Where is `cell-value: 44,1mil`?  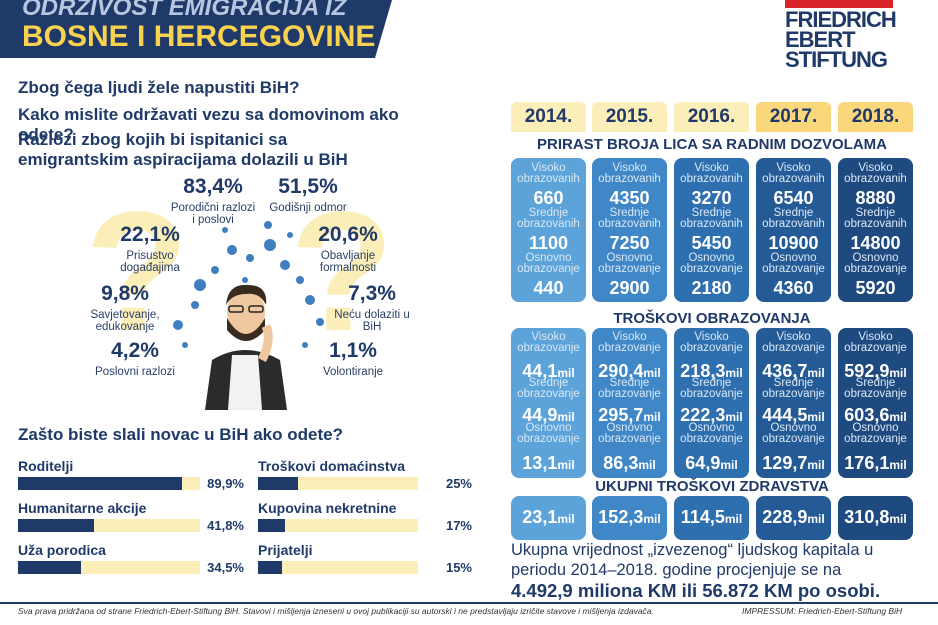 cell-value: 44,1mil is located at coordinates (548, 371).